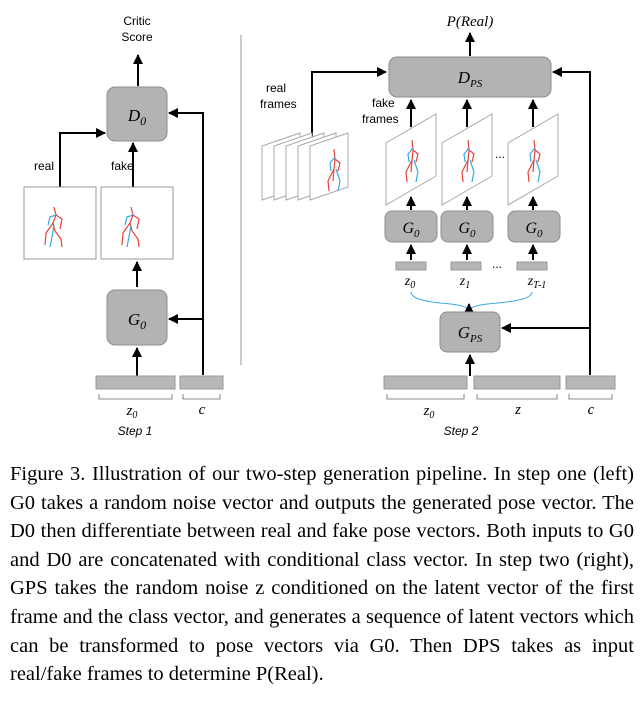 This screenshot has width=644, height=718. Describe the element at coordinates (276, 88) in the screenshot. I see `real-frames-line1: real` at that location.